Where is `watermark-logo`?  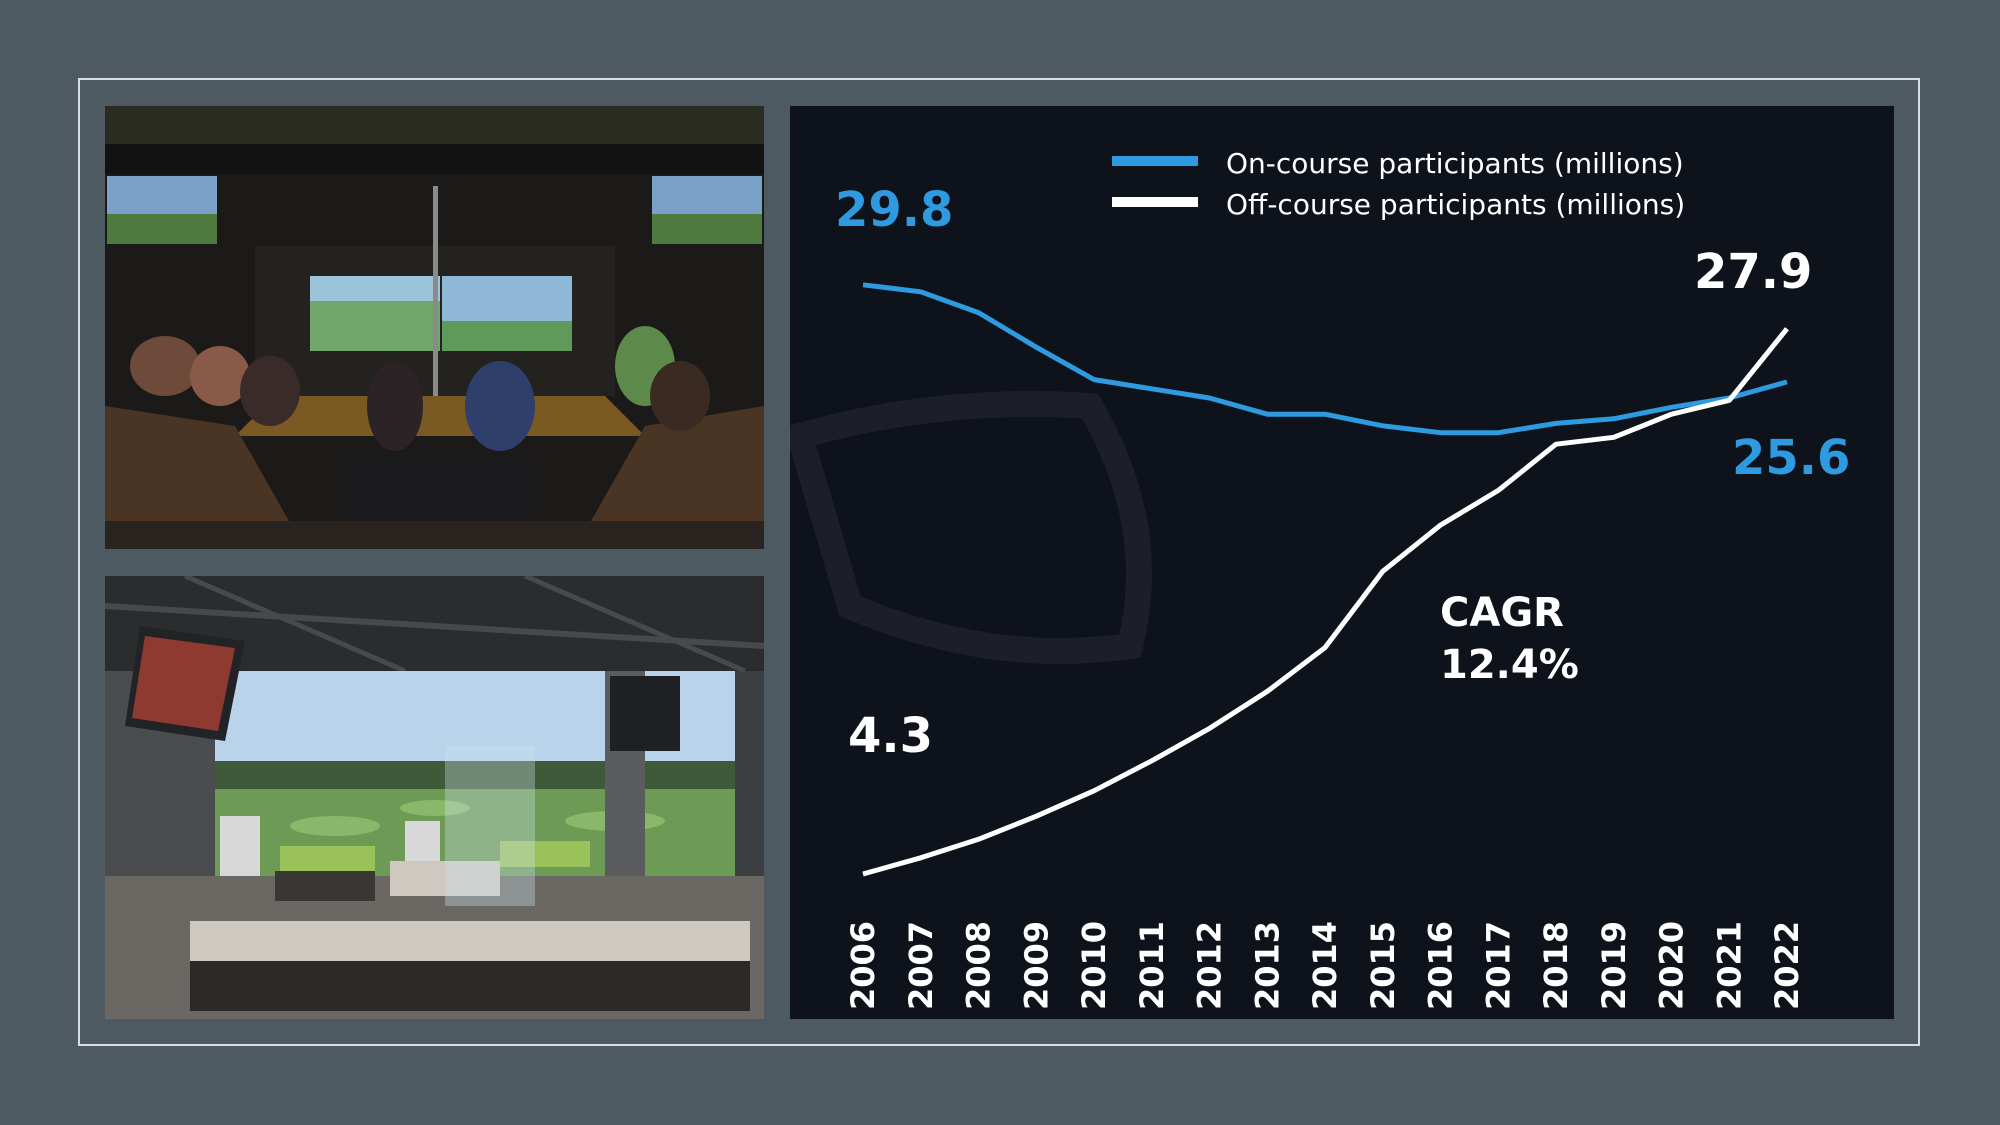 watermark-logo is located at coordinates (971, 527).